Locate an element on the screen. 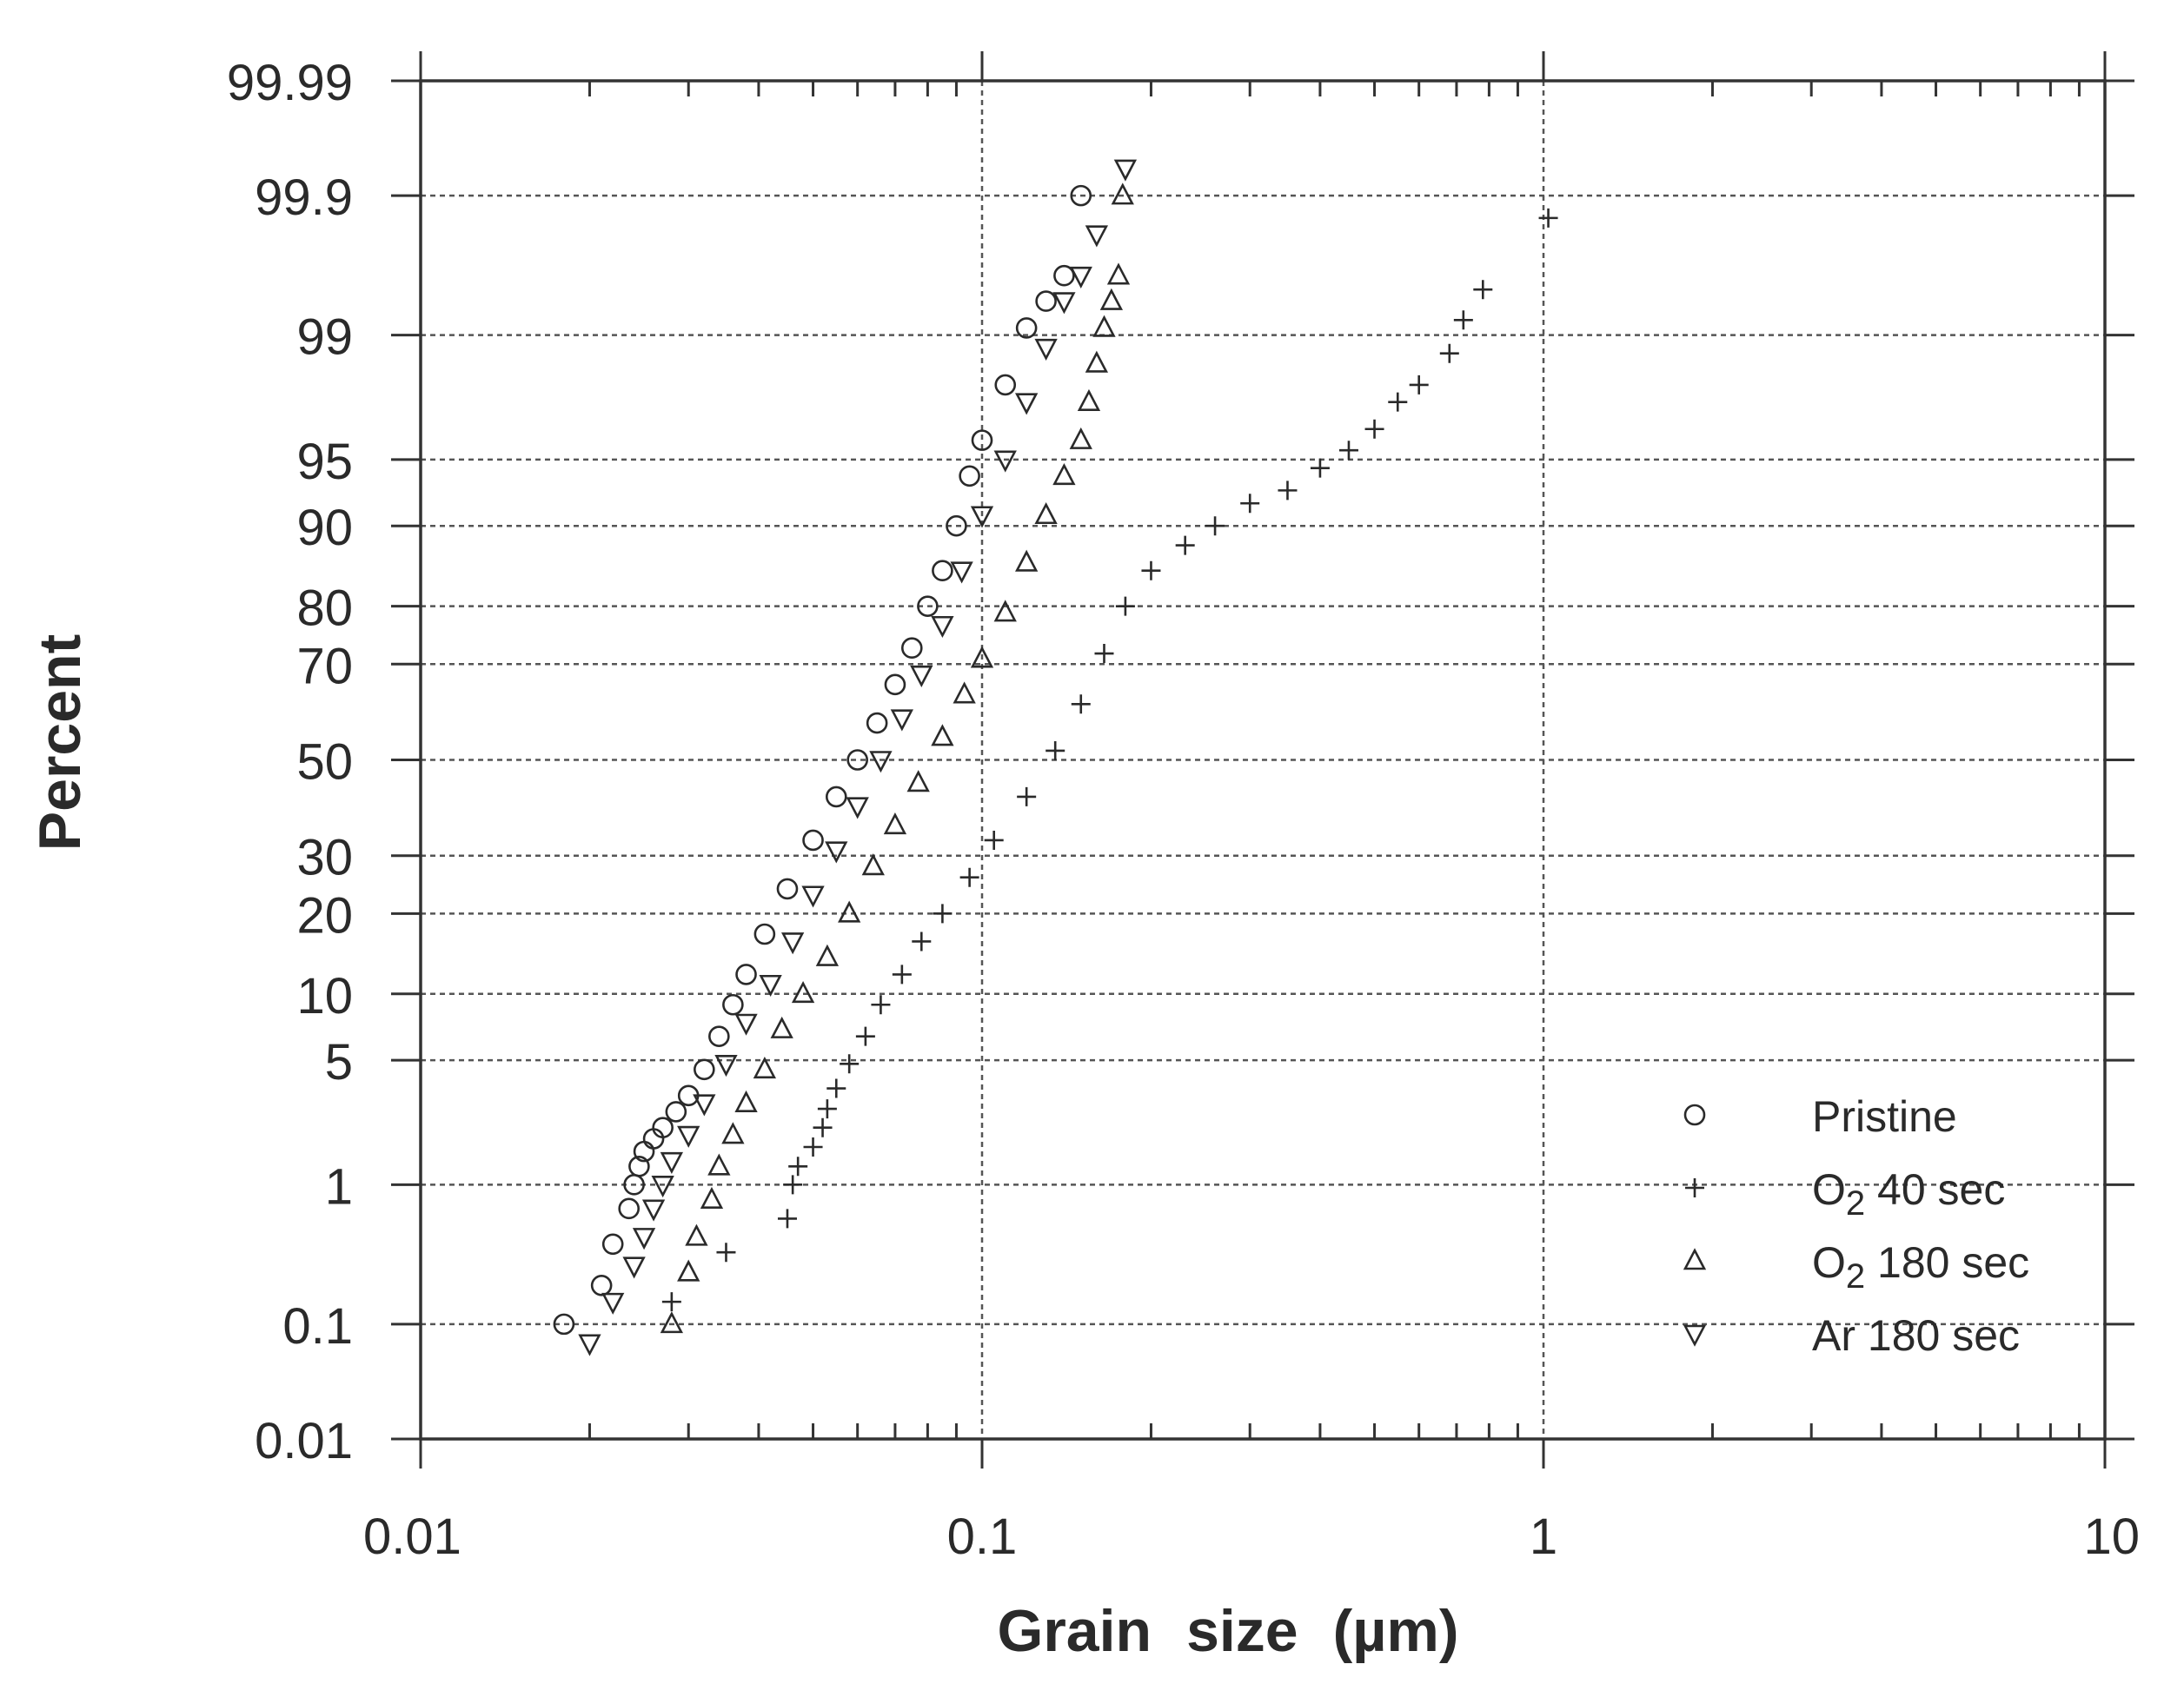 This screenshot has height=1704, width=2184. y-tick-label: 90 is located at coordinates (324, 528).